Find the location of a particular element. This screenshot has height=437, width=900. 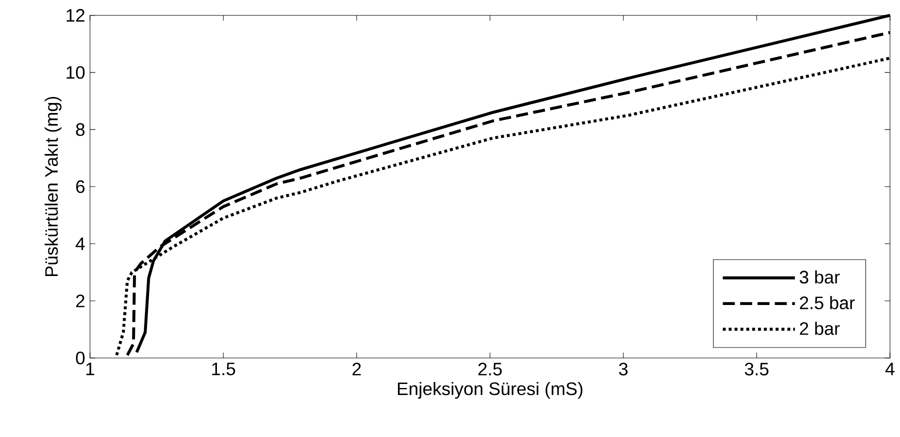

x-tick-label: 2 is located at coordinates (356, 369).